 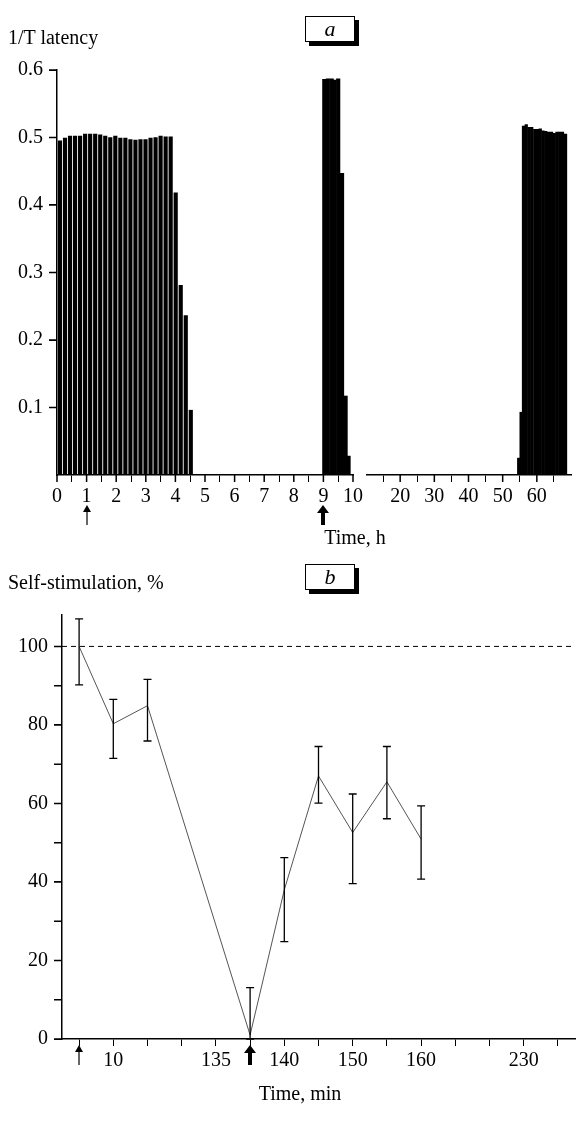 I want to click on y-tick-label: 100, so click(x=33, y=644).